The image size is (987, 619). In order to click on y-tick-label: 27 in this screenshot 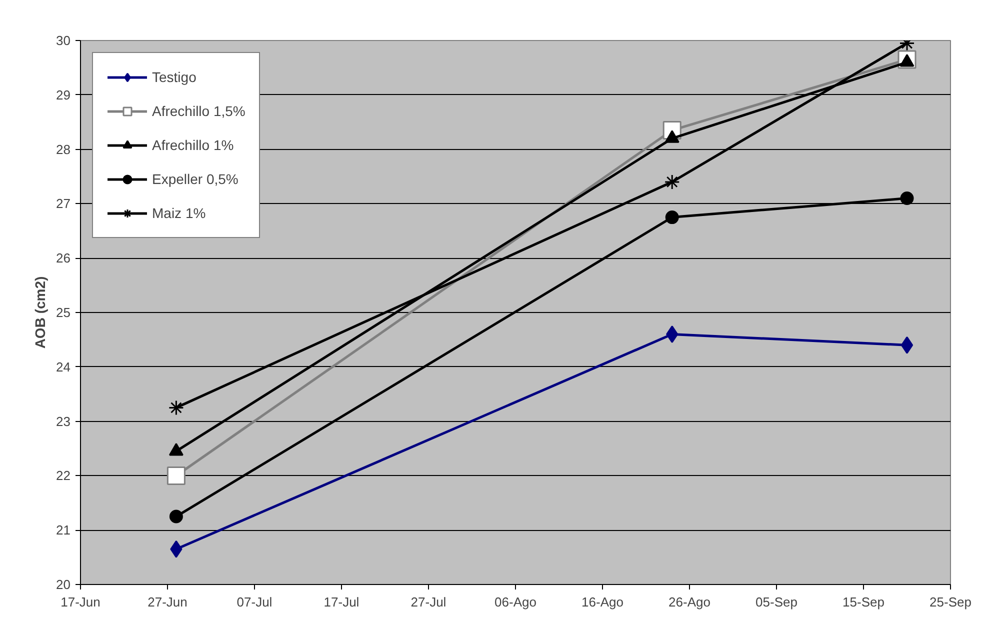, I will do `click(63, 204)`.